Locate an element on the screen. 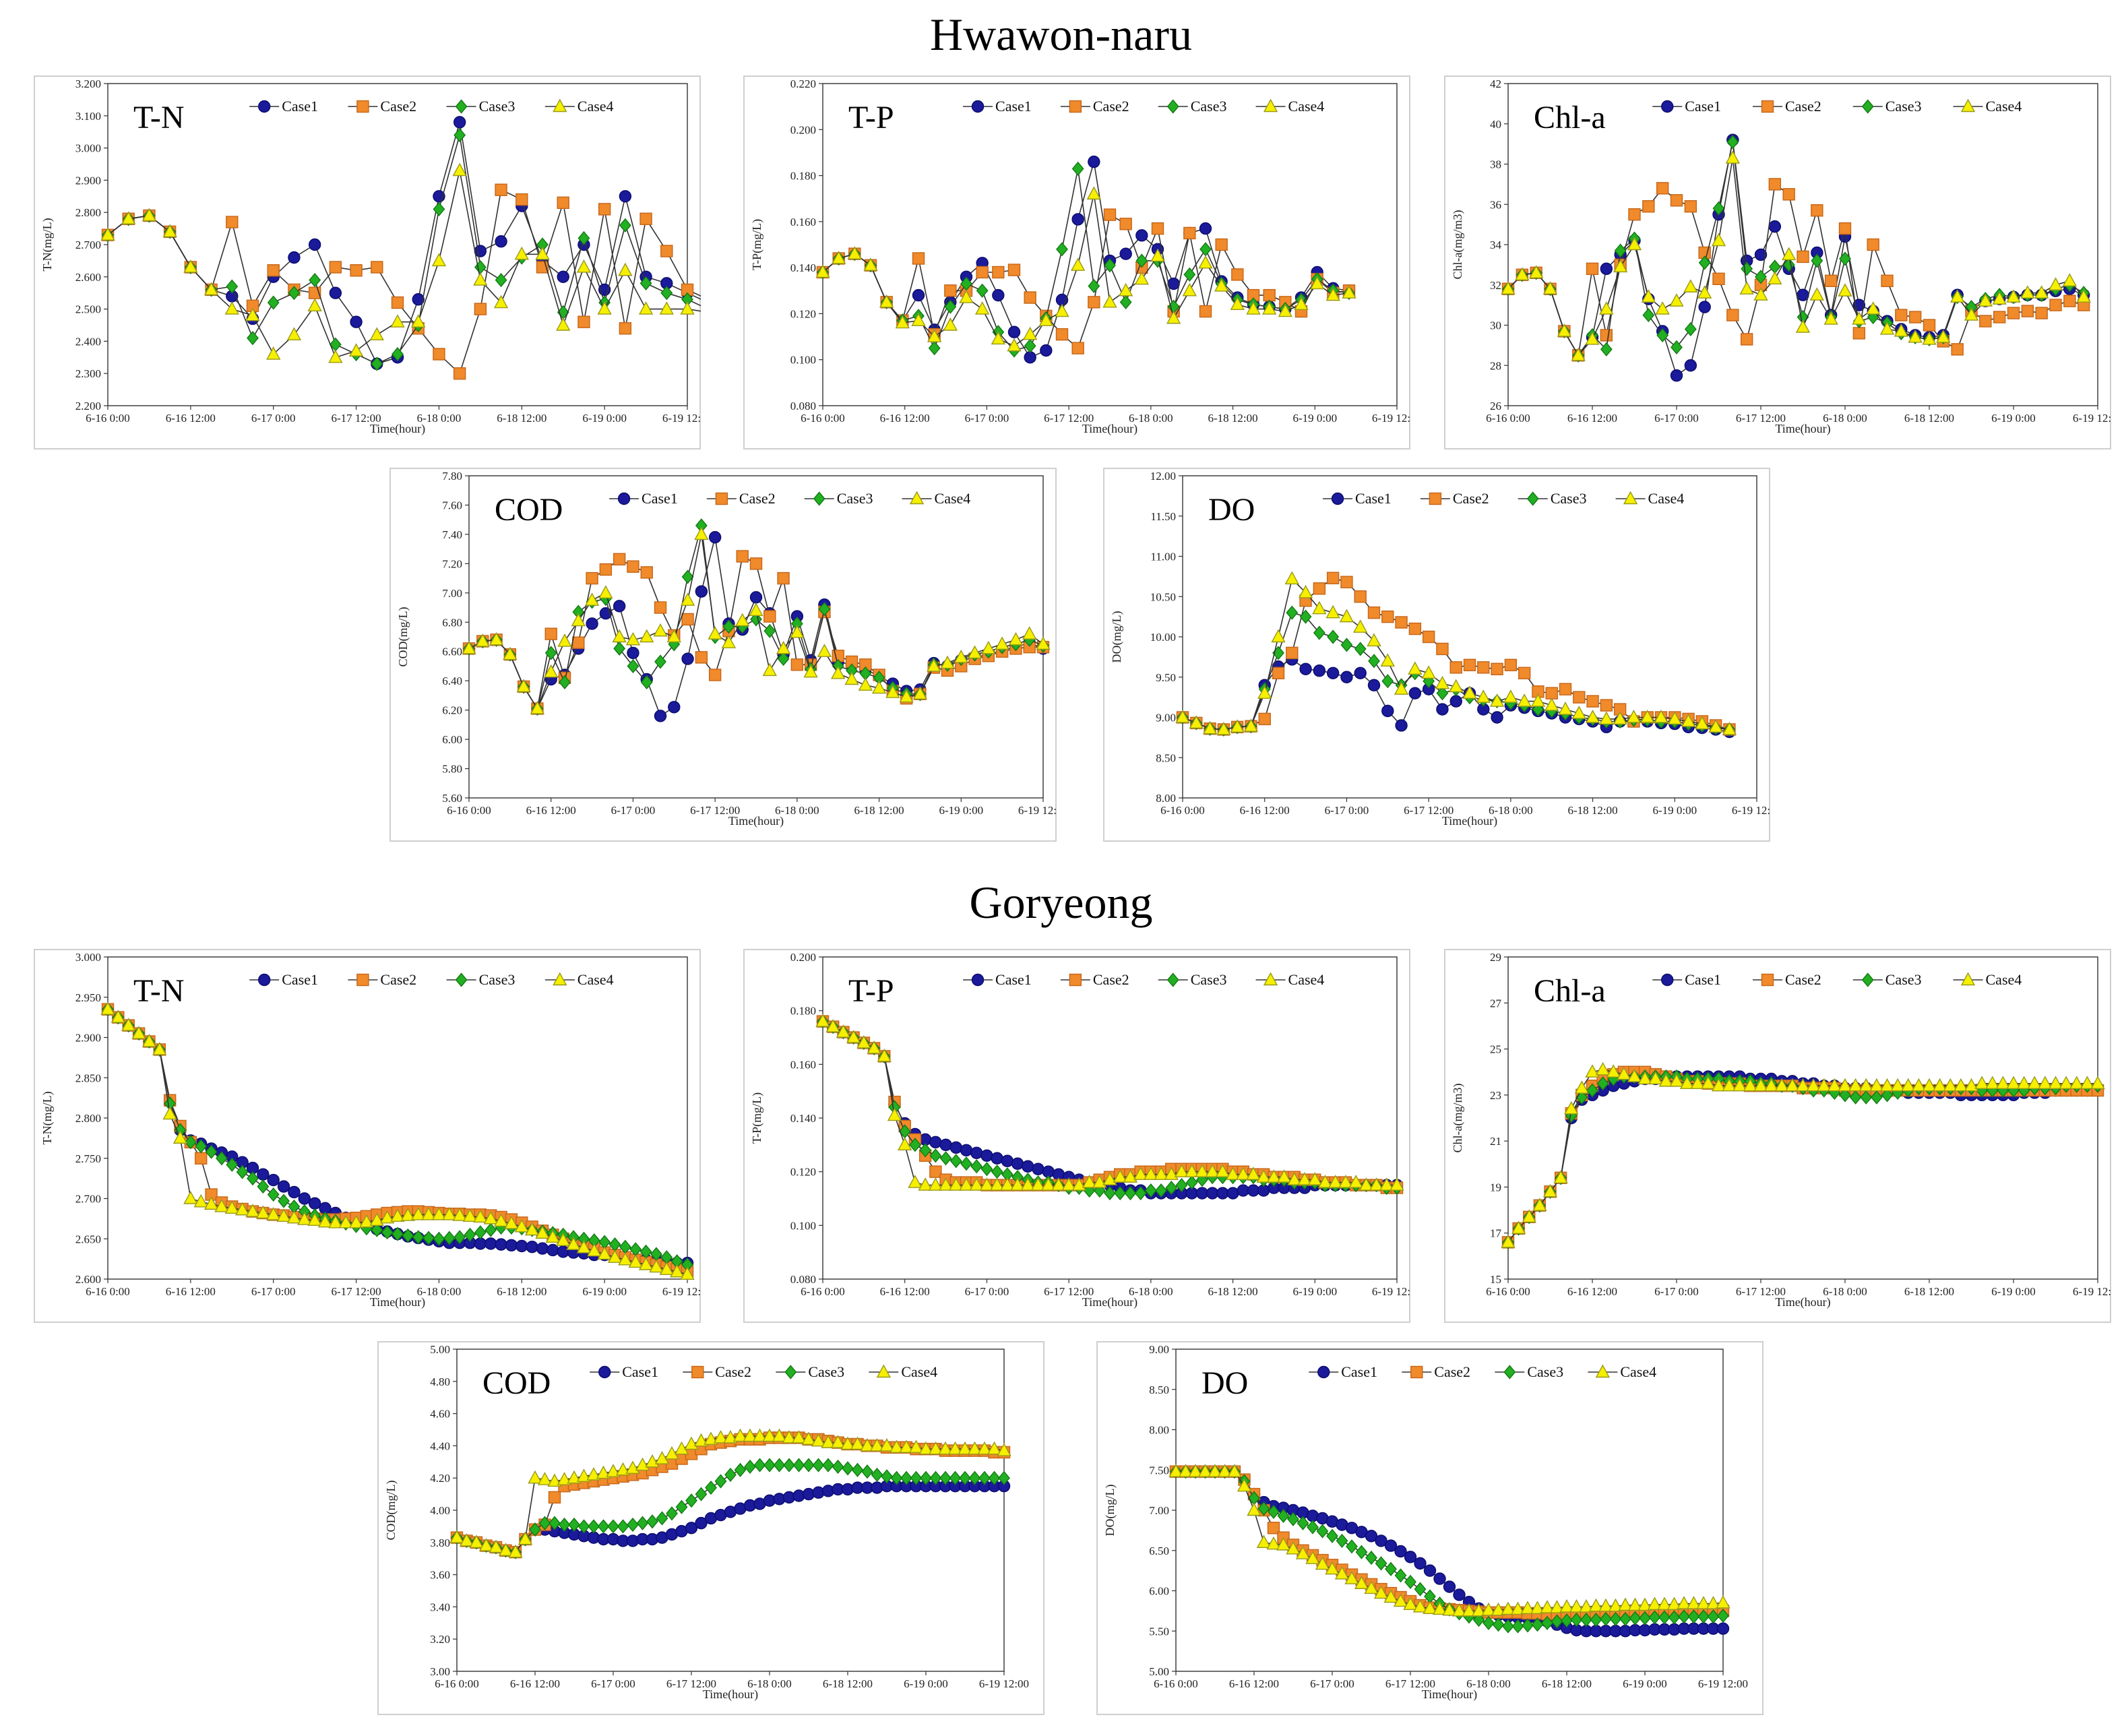 The image size is (2122, 1736). x-tick-label: 6-18 12:00 is located at coordinates (522, 1291).